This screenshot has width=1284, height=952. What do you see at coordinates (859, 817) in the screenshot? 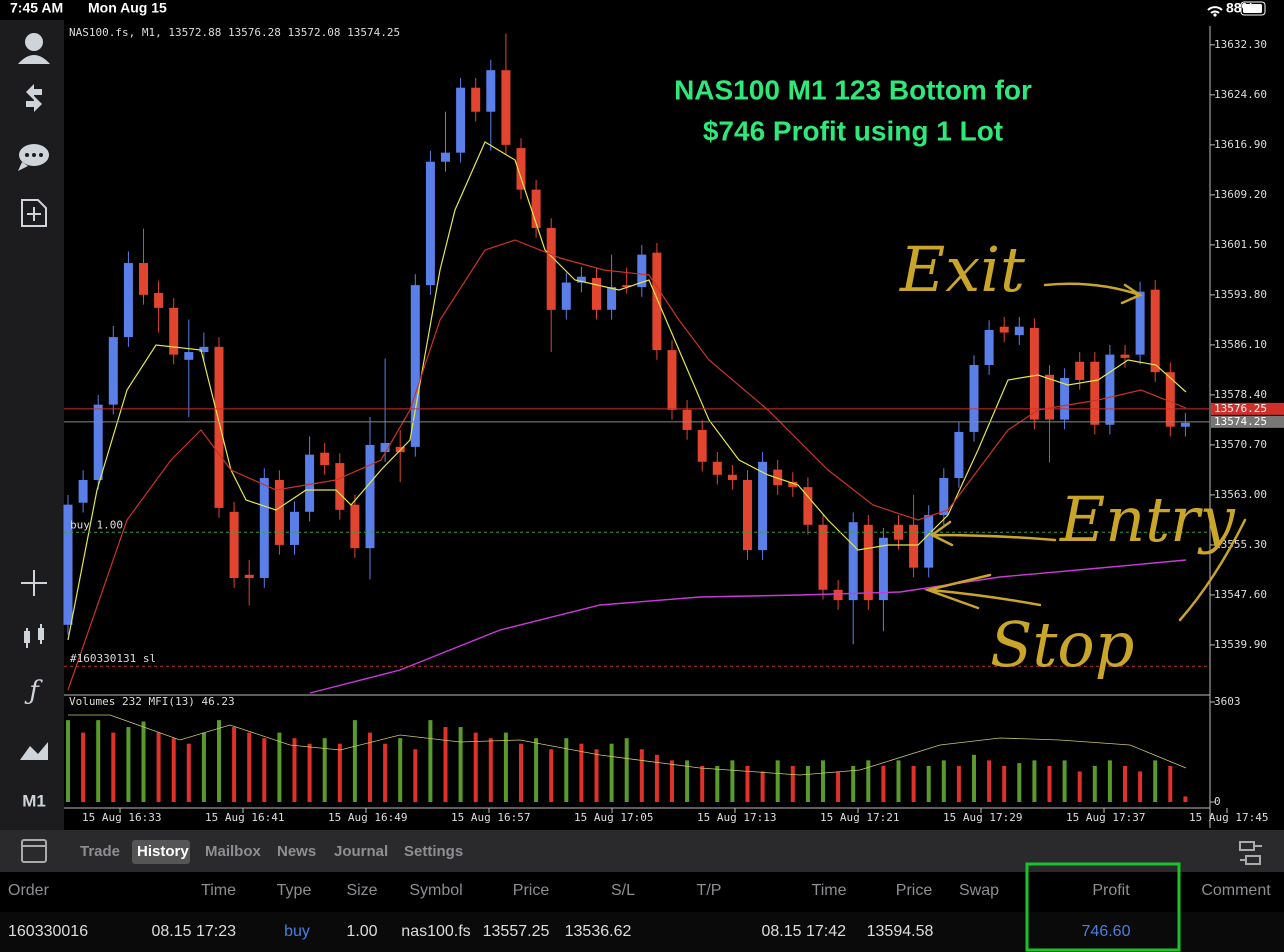
I see `time-tick-label: 15 Aug 17:21` at bounding box center [859, 817].